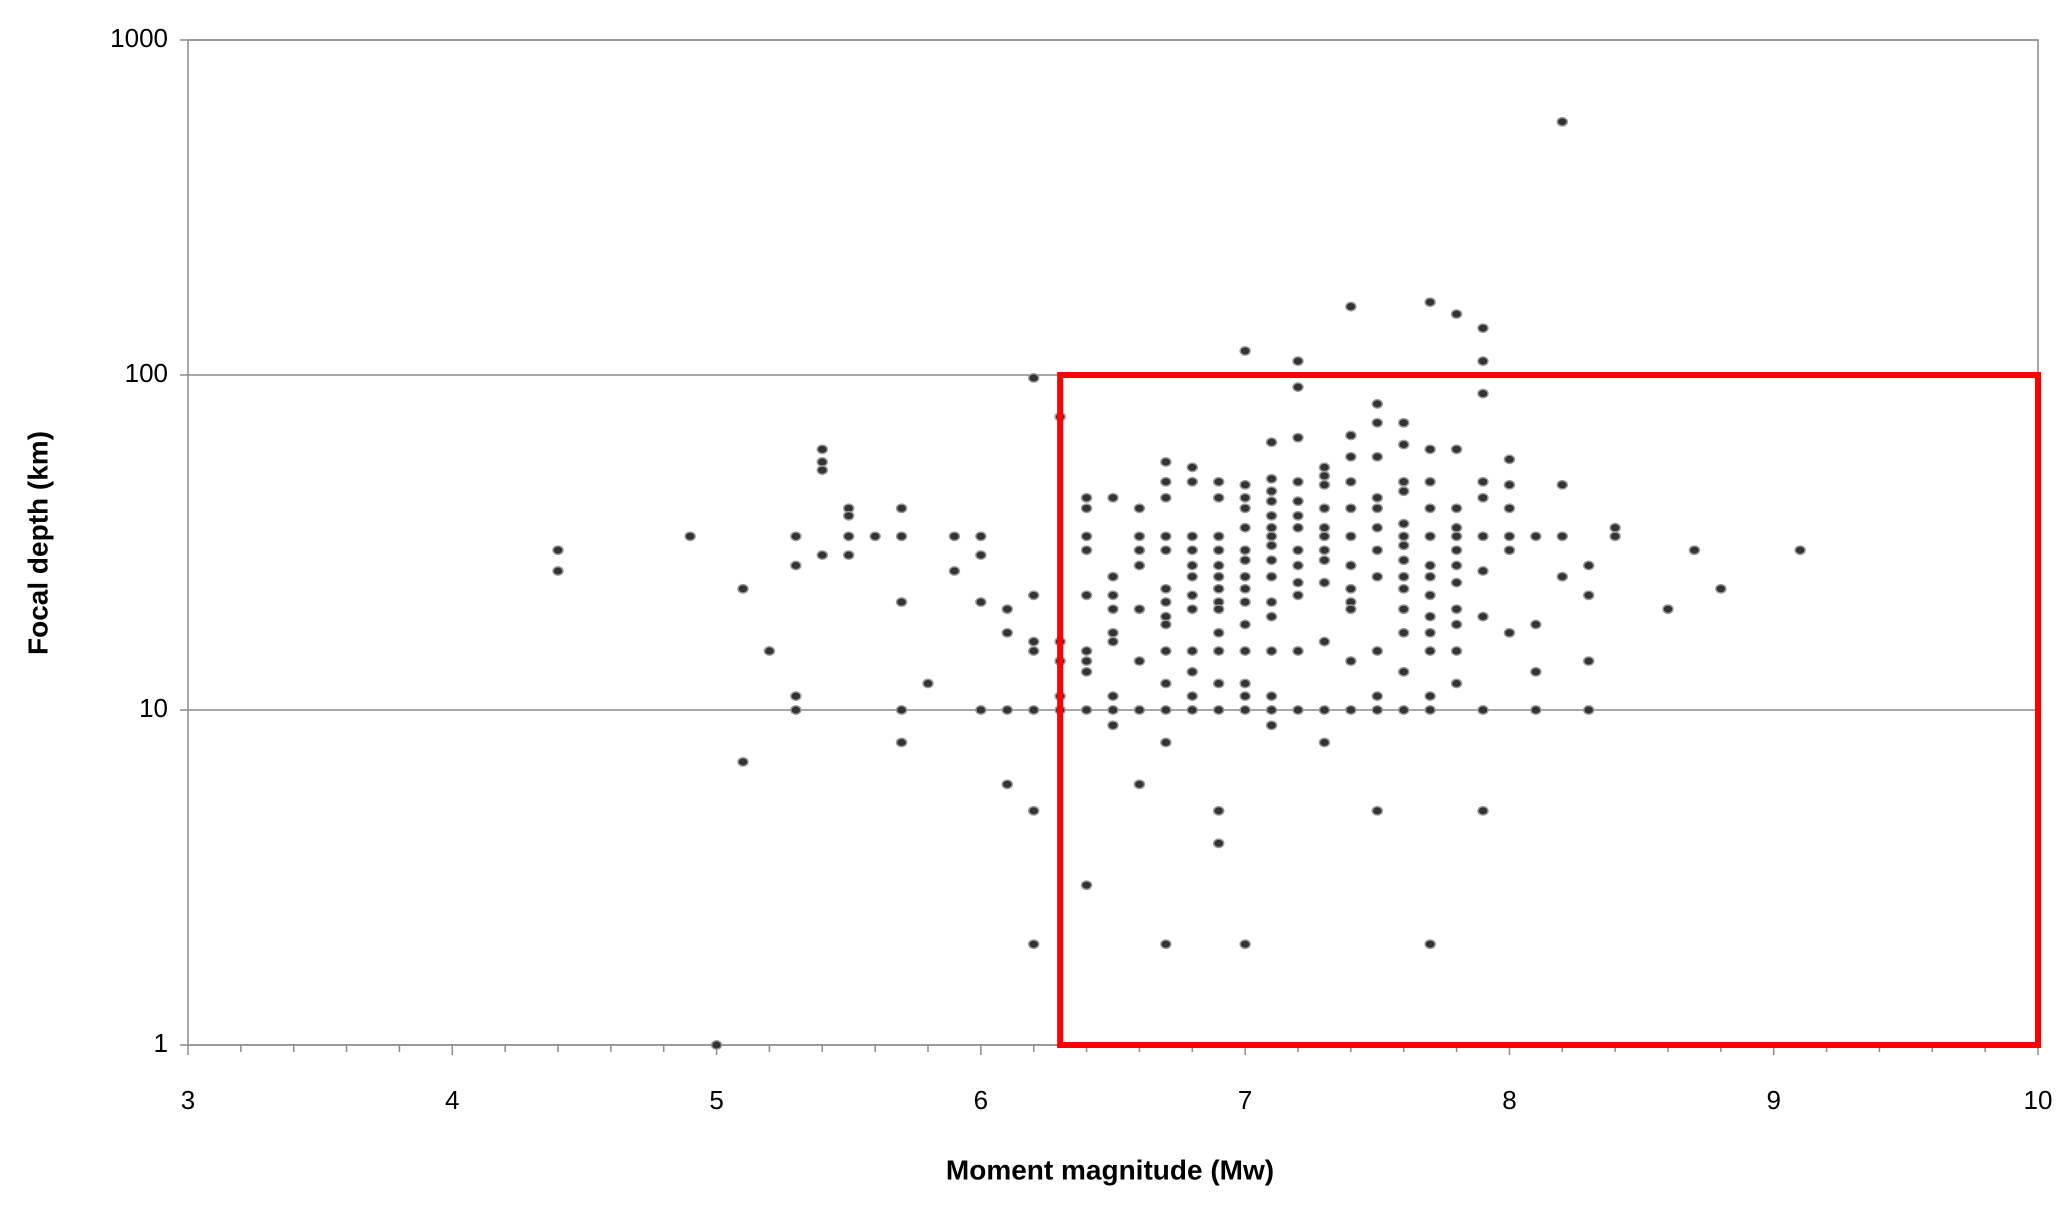  What do you see at coordinates (1509, 1100) in the screenshot?
I see `x-tick-label: 8` at bounding box center [1509, 1100].